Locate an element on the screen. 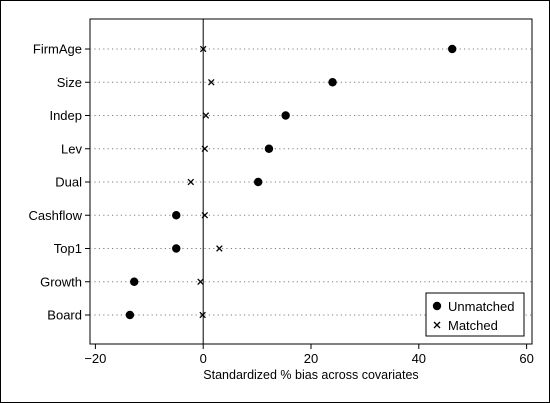  x-axis-label: Standardized % bias across covariates is located at coordinates (310, 375).